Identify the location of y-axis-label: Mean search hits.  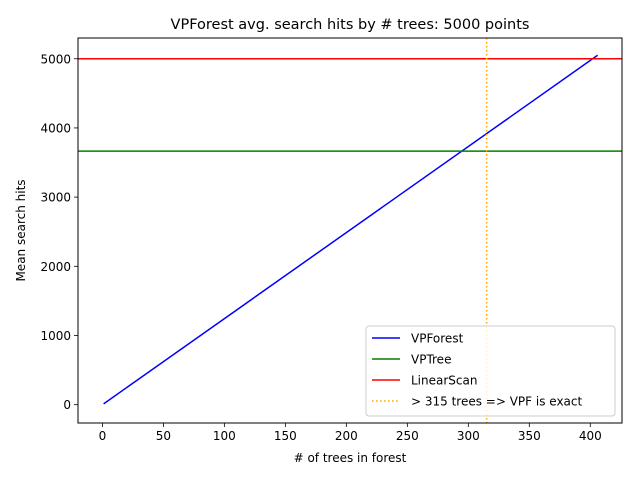
(21, 230).